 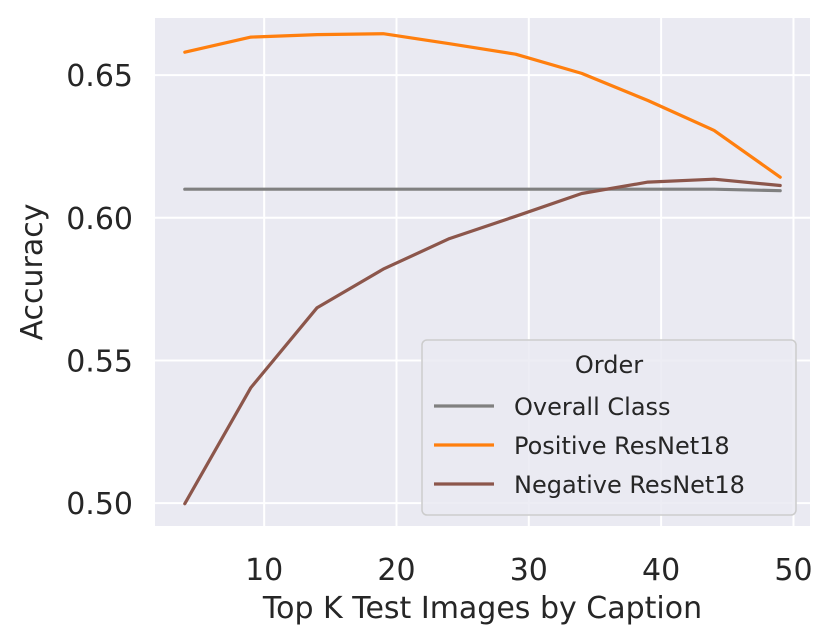 I want to click on series-line-overall-class, so click(x=482, y=190).